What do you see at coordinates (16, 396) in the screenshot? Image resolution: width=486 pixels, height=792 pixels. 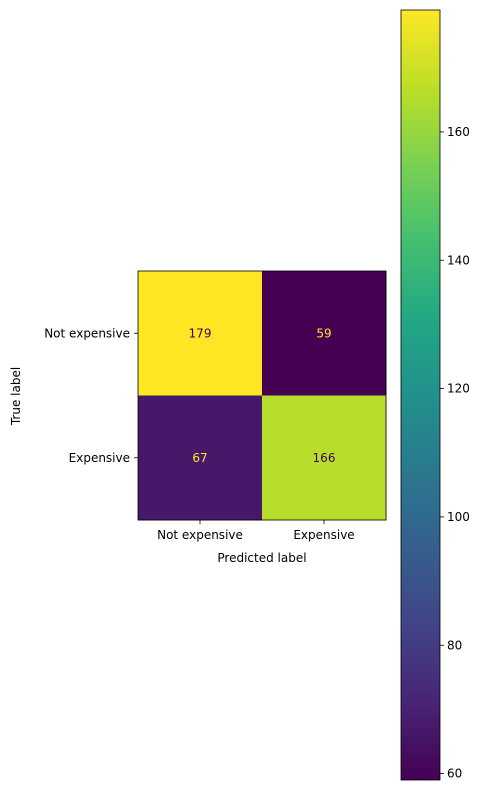 I see `y-axis-title: True label` at bounding box center [16, 396].